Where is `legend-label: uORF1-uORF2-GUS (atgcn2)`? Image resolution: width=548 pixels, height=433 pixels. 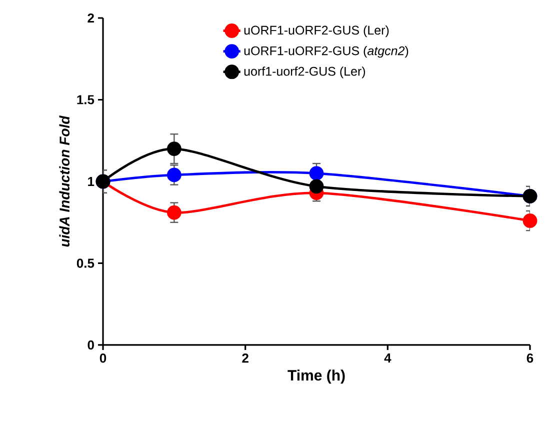 legend-label: uORF1-uORF2-GUS (atgcn2) is located at coordinates (326, 52).